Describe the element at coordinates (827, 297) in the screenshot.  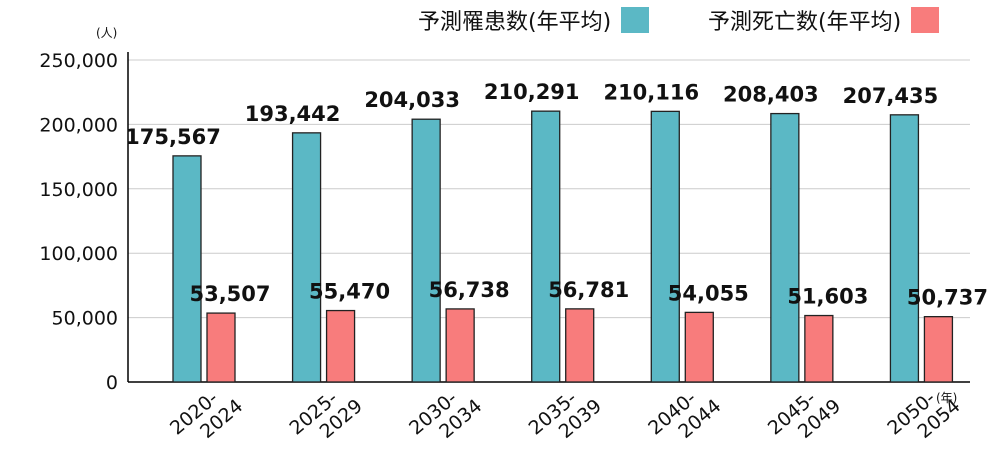
I see `data-label-mortality: 51,603` at that location.